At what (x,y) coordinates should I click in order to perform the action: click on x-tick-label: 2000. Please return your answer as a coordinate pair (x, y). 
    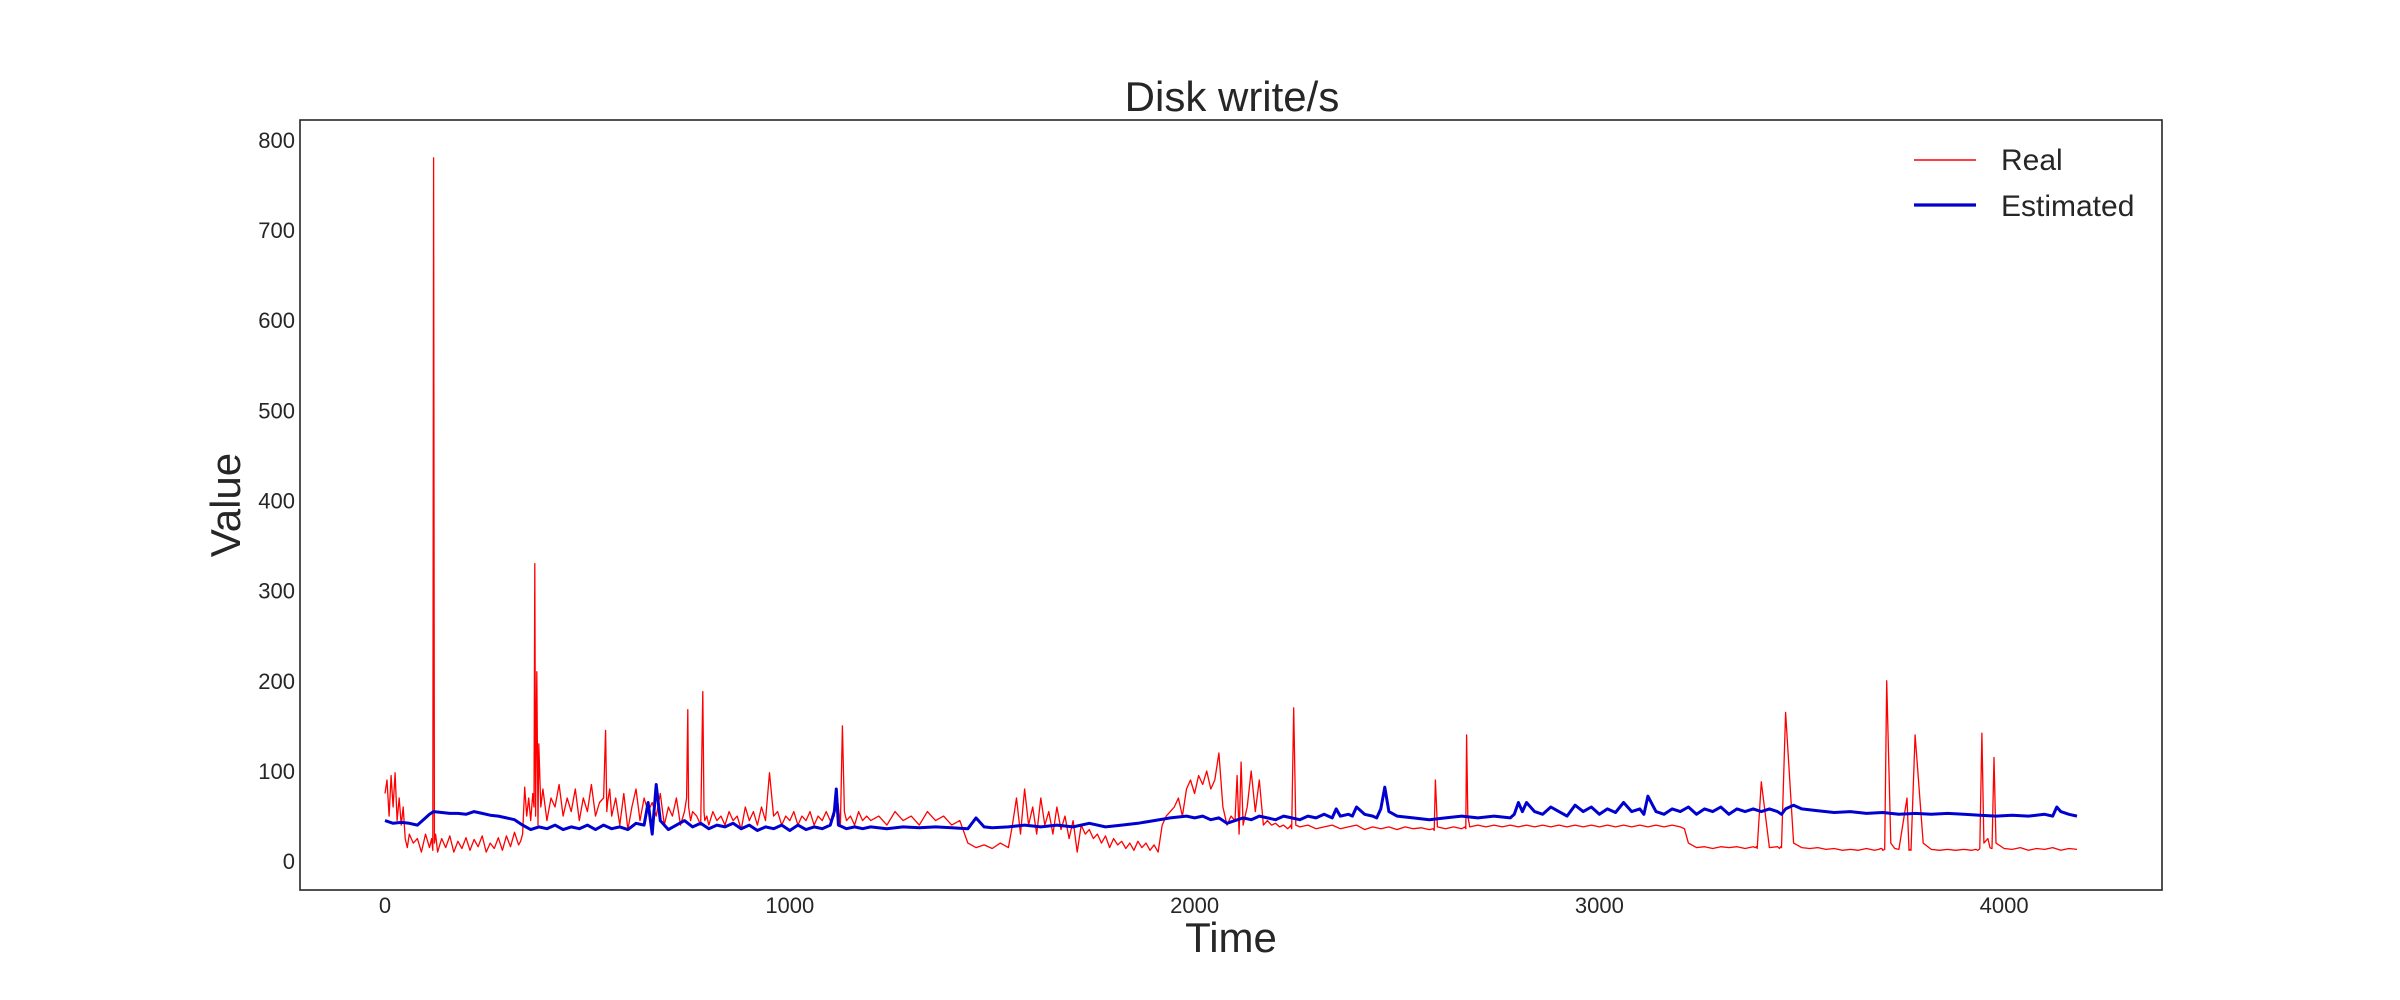
    Looking at the image, I should click on (1194, 905).